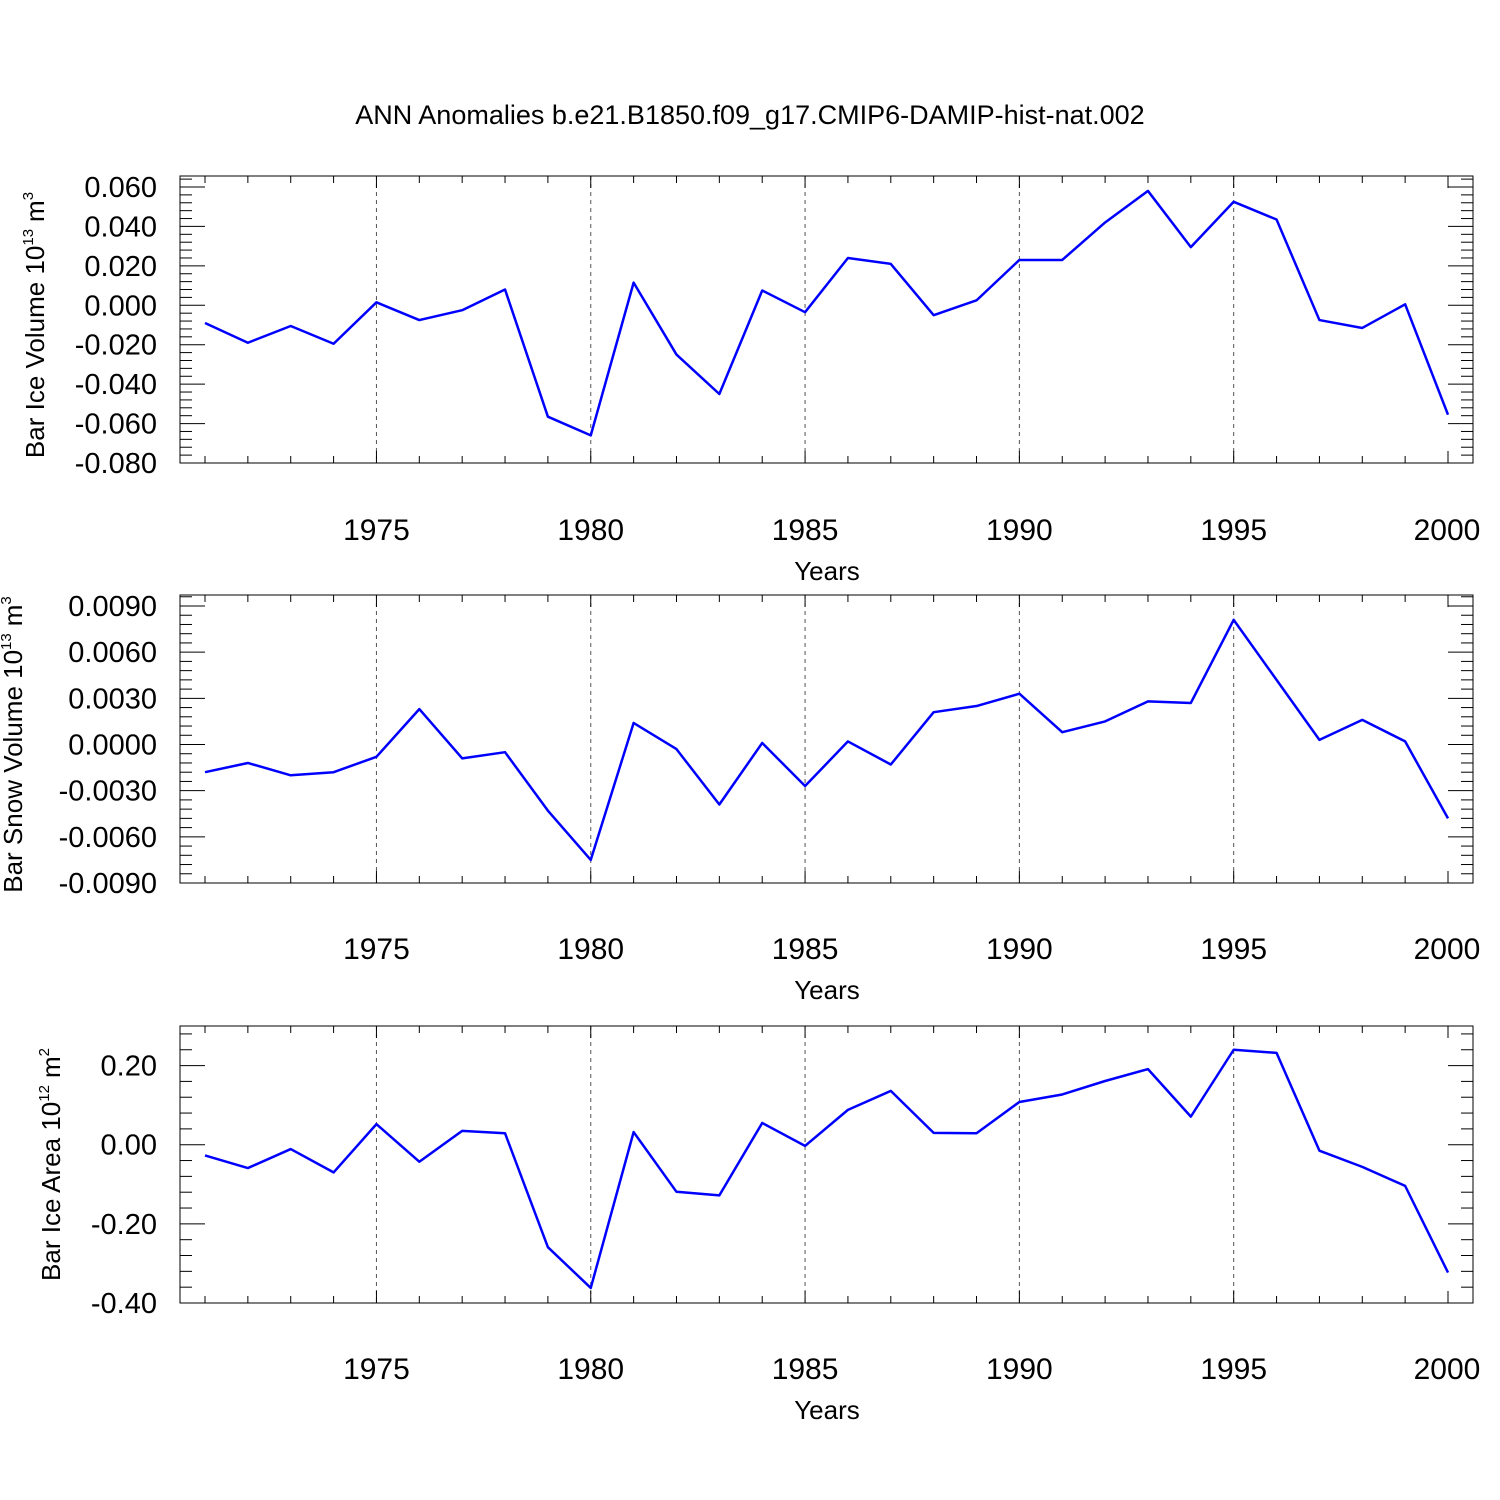 This screenshot has height=1500, width=1500. I want to click on y-tick-label: 0.20, so click(129, 1067).